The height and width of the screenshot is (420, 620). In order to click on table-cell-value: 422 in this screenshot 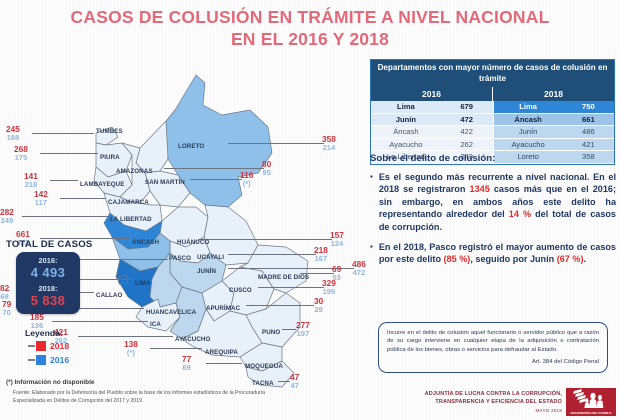, I will do `click(466, 132)`.